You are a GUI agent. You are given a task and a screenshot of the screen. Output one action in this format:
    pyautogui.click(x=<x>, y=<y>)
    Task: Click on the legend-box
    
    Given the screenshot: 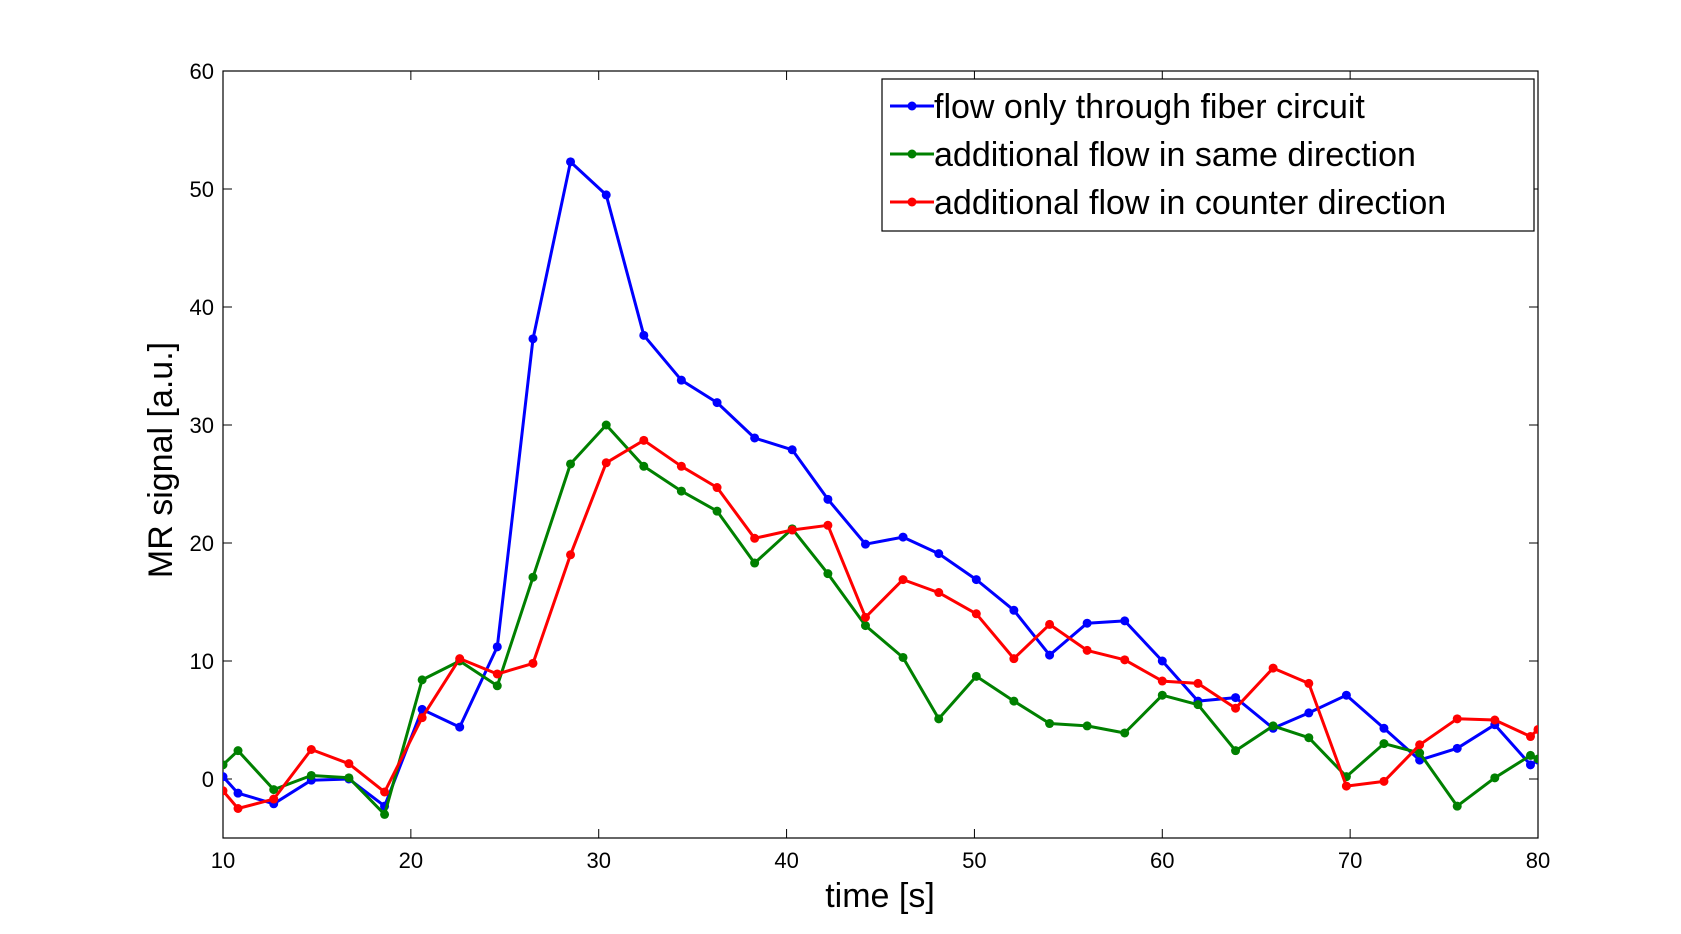 What is the action you would take?
    pyautogui.click(x=1208, y=155)
    